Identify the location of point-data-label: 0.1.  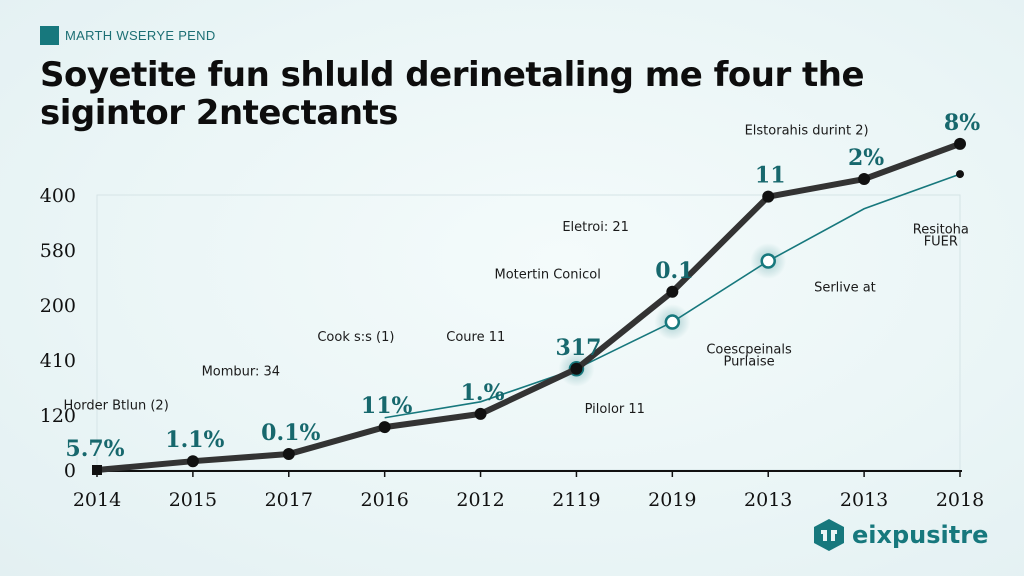
(674, 271).